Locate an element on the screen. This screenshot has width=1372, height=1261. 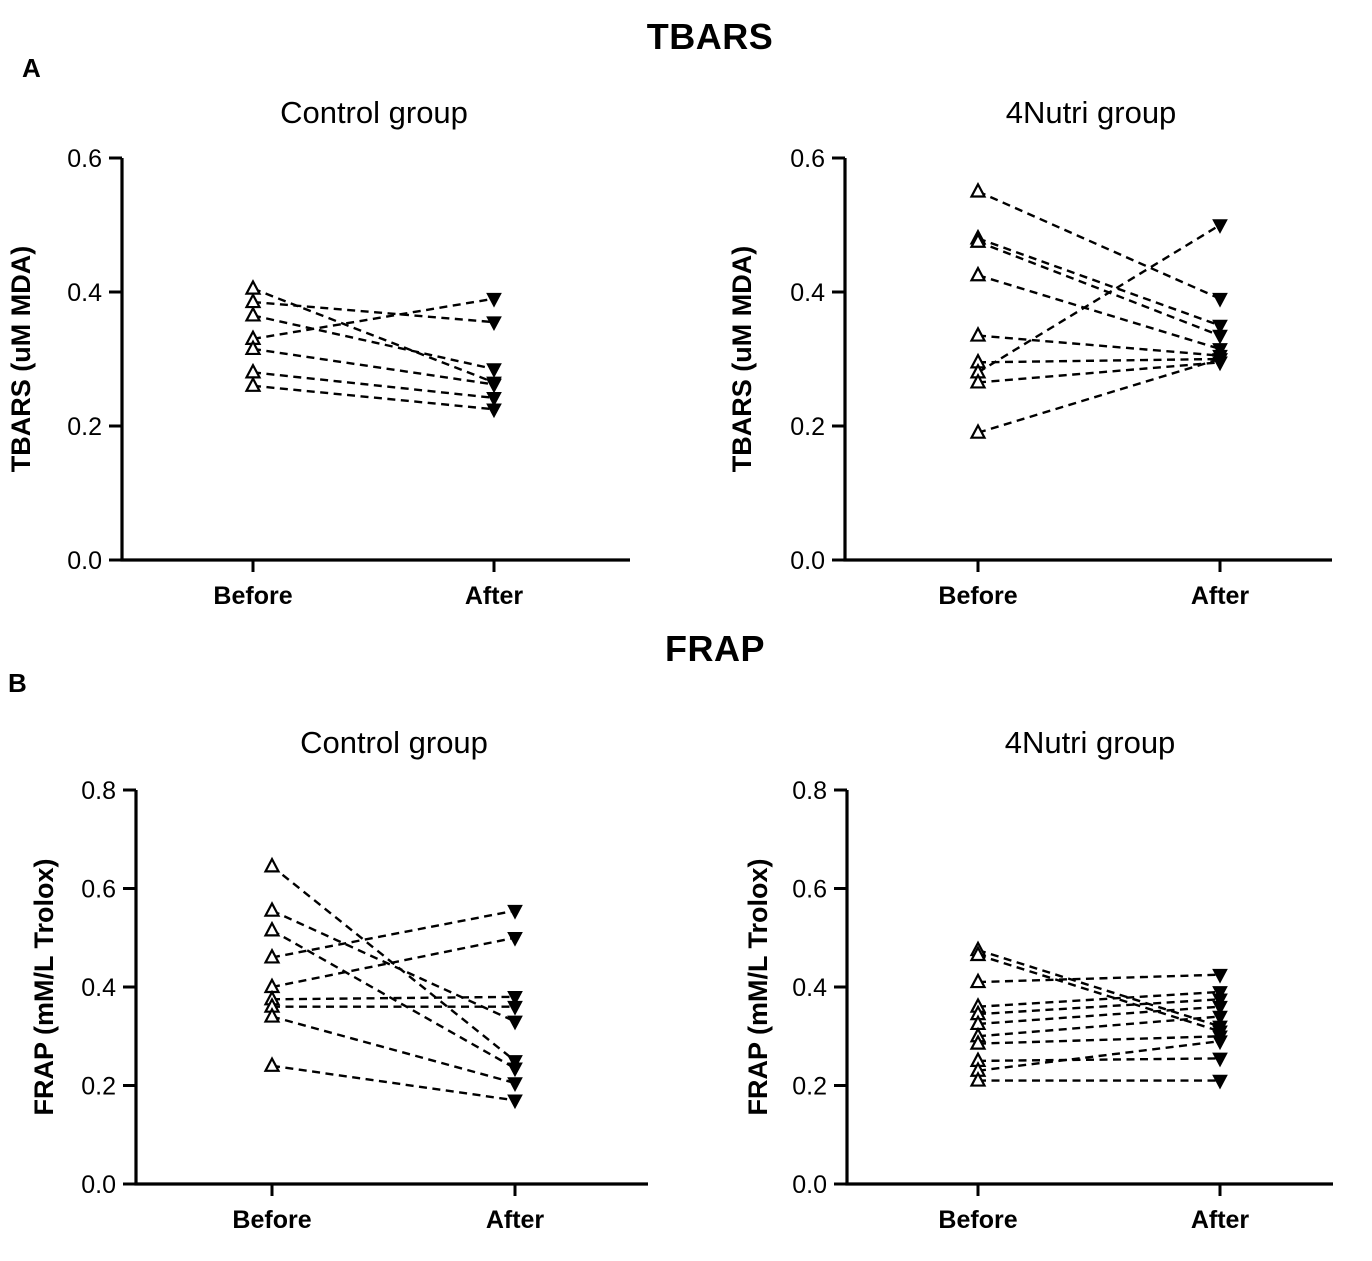
y-axis-title: FRAP (mM/L Trolox) is located at coordinates (44, 986).